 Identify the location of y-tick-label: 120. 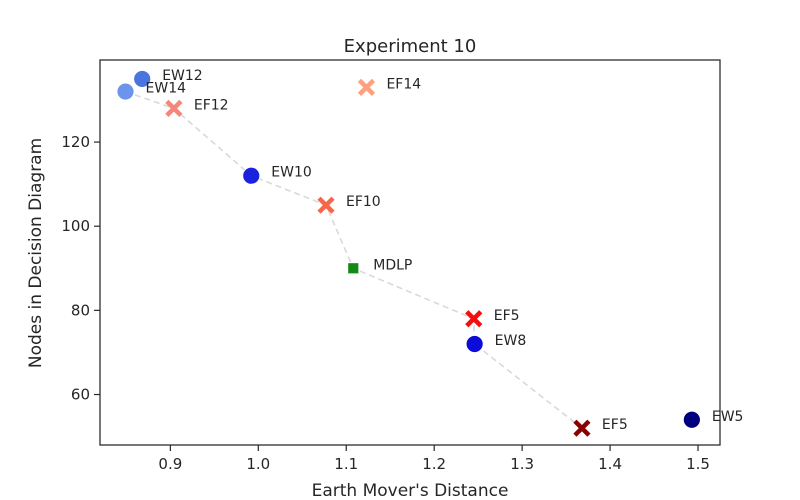
(75, 142).